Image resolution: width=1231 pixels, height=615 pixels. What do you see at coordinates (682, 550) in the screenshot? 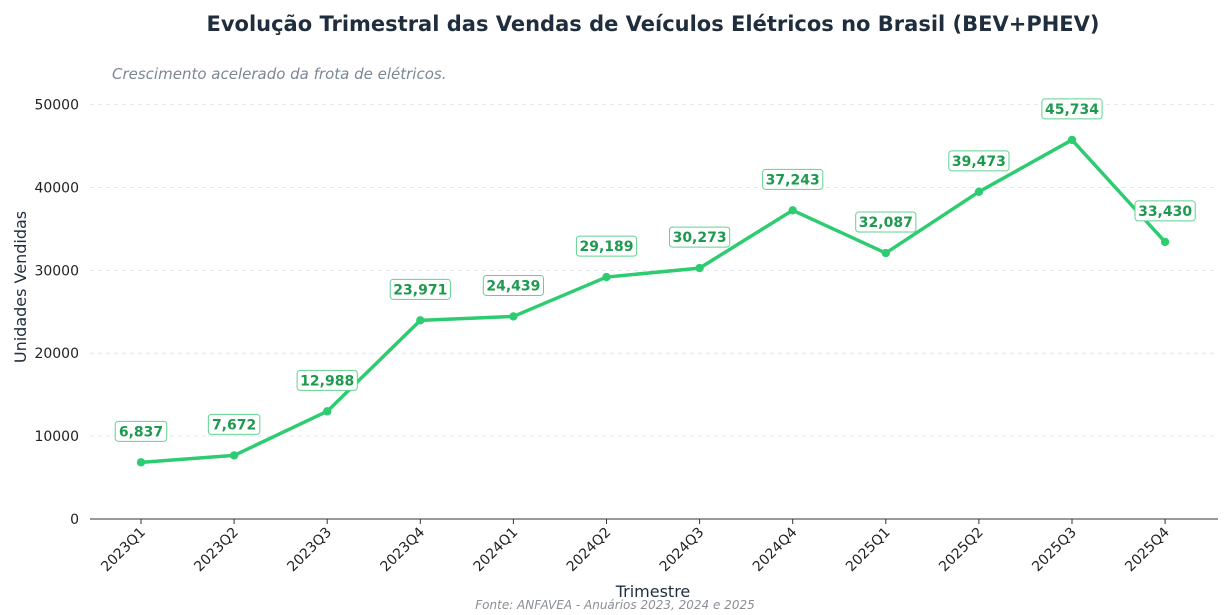
I see `x-tick-label: 2024Q3` at bounding box center [682, 550].